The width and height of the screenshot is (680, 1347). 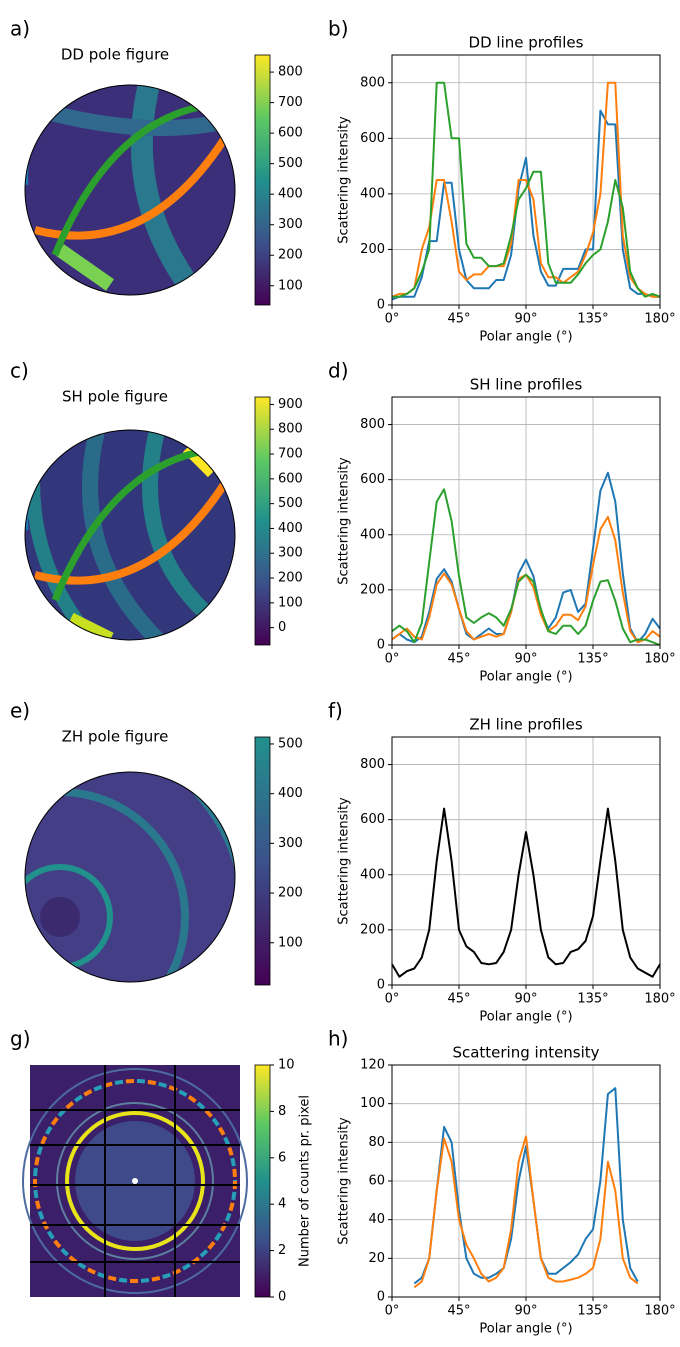 I want to click on chart-title: ZH line profiles, so click(x=526, y=725).